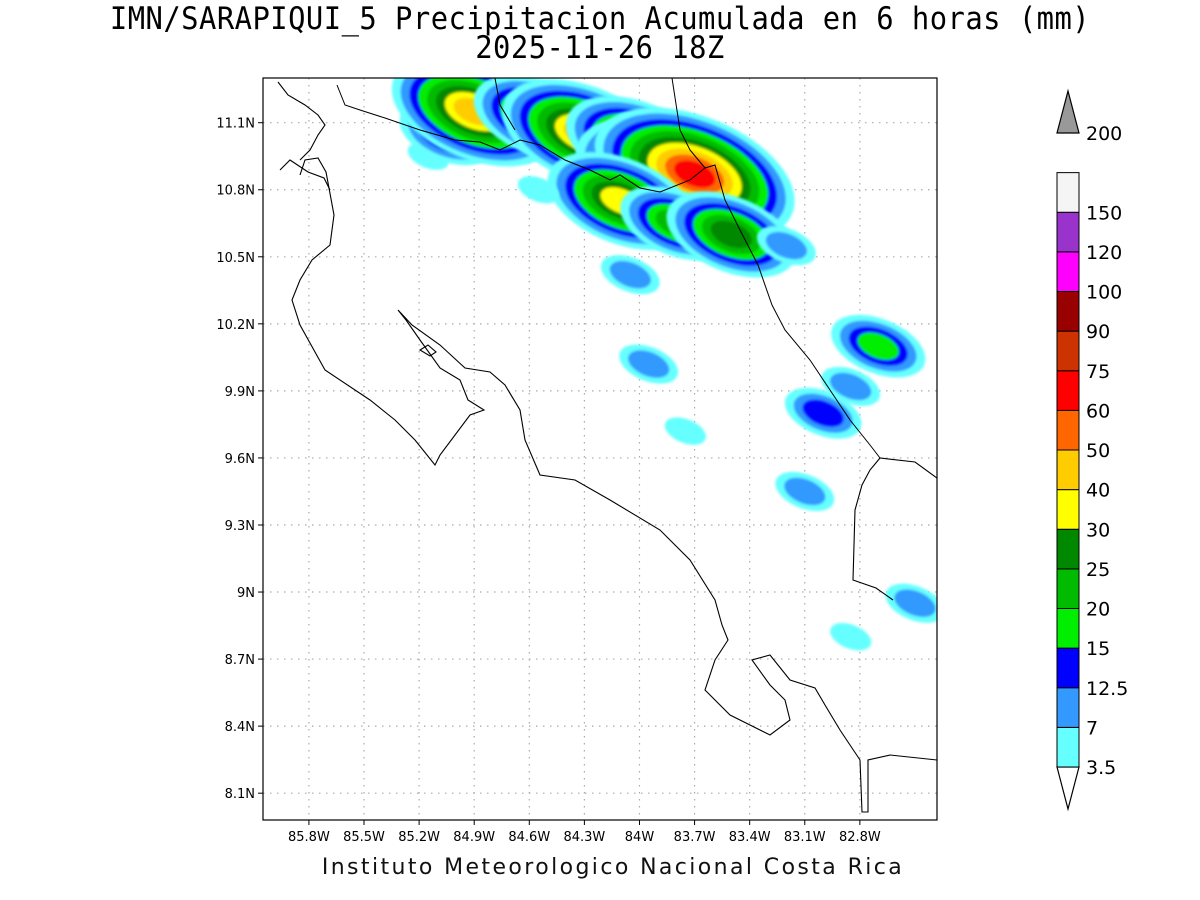 This screenshot has height=900, width=1200. What do you see at coordinates (1098, 610) in the screenshot?
I see `colorbar-label: 20` at bounding box center [1098, 610].